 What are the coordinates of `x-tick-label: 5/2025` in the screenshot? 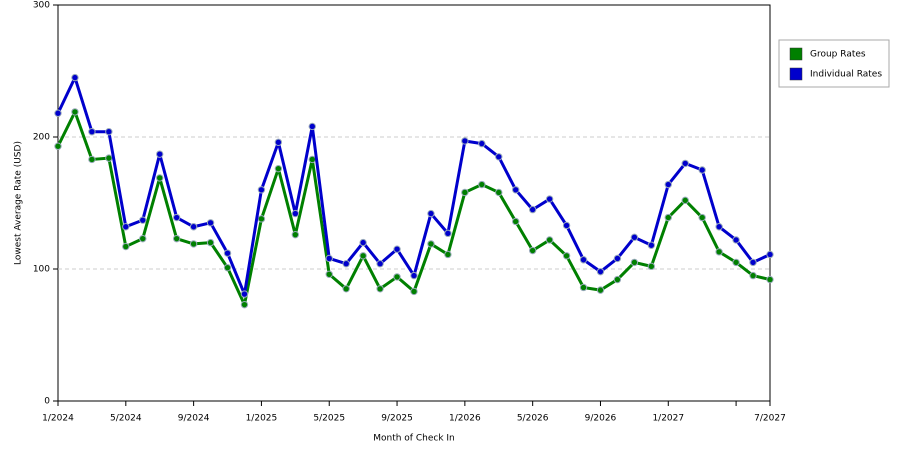 It's located at (329, 419).